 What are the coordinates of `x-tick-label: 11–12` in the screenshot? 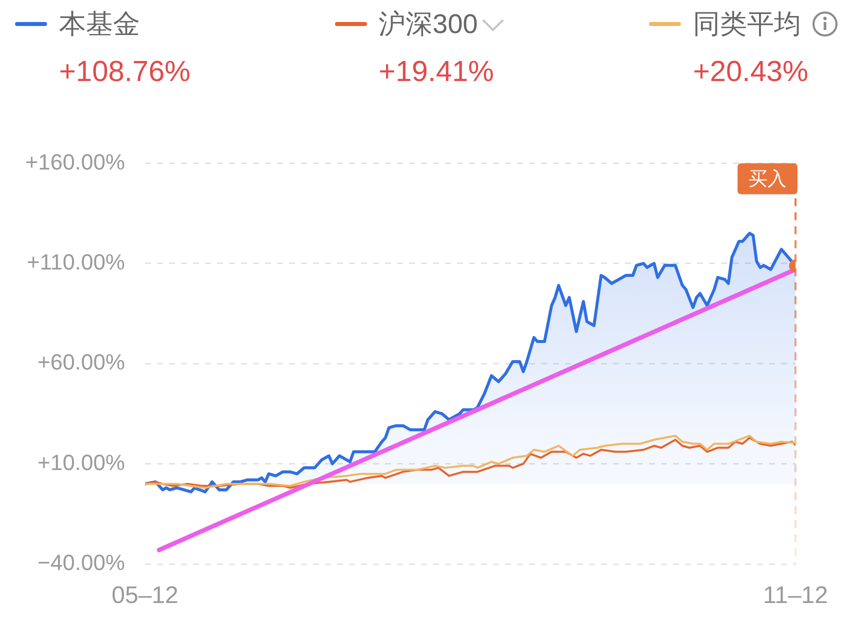 It's located at (795, 596).